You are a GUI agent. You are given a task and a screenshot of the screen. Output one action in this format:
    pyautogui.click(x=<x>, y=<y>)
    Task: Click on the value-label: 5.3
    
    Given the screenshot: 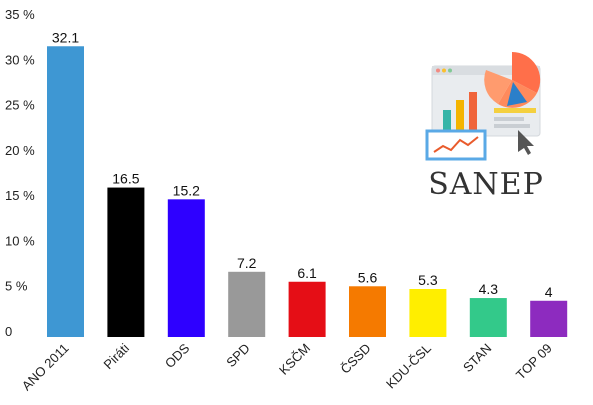 What is the action you would take?
    pyautogui.click(x=428, y=280)
    